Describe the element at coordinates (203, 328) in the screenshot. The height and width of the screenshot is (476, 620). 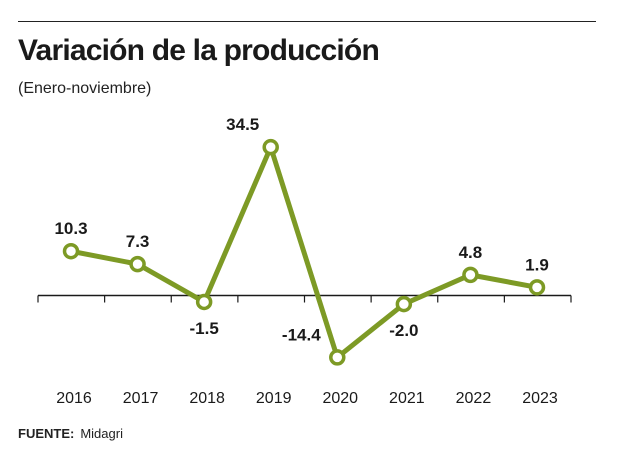
I see `data-label-2018: -1.5` at that location.